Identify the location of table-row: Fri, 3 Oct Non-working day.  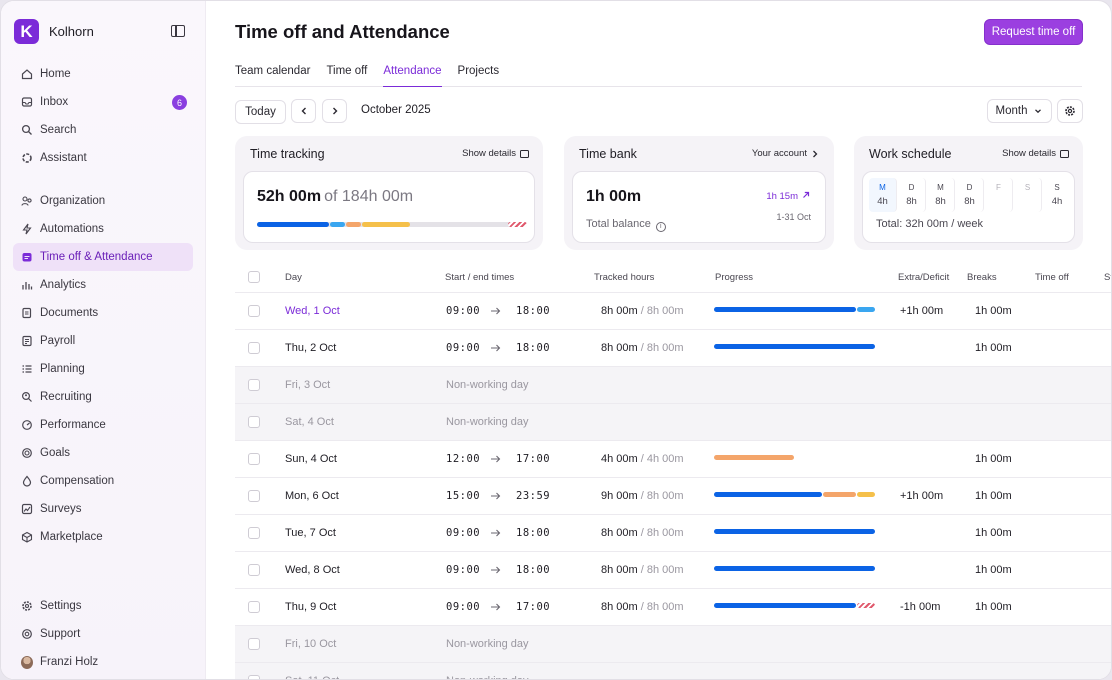
(673, 384).